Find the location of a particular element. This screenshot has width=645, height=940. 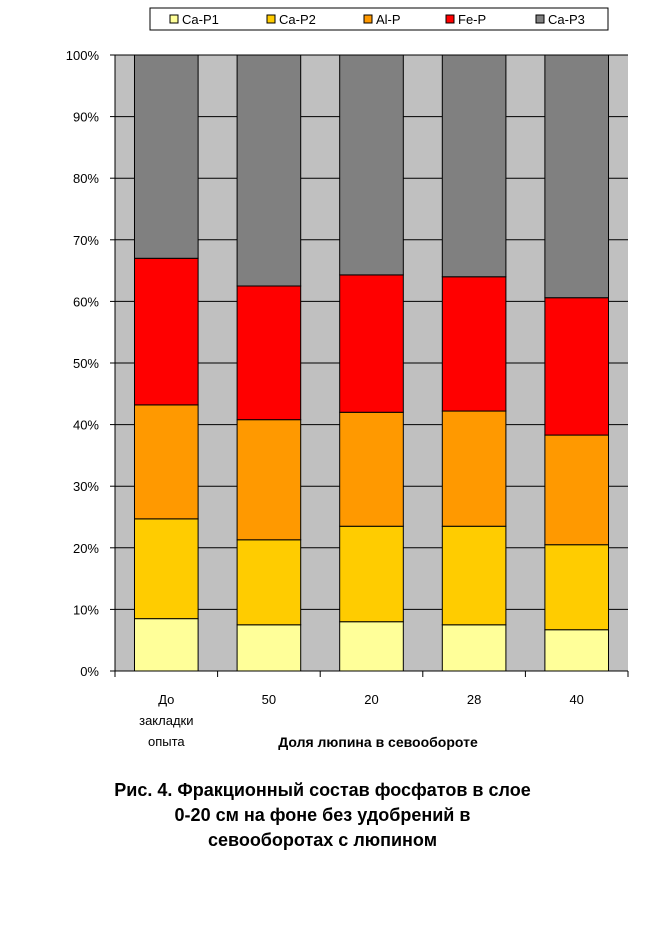

y-tick-label: 20% is located at coordinates (86, 548).